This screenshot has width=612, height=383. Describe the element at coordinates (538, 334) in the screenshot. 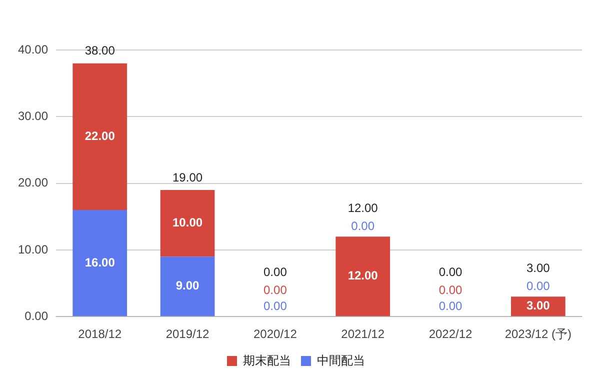

I see `x-tick-label: 2023/12 (予)` at that location.